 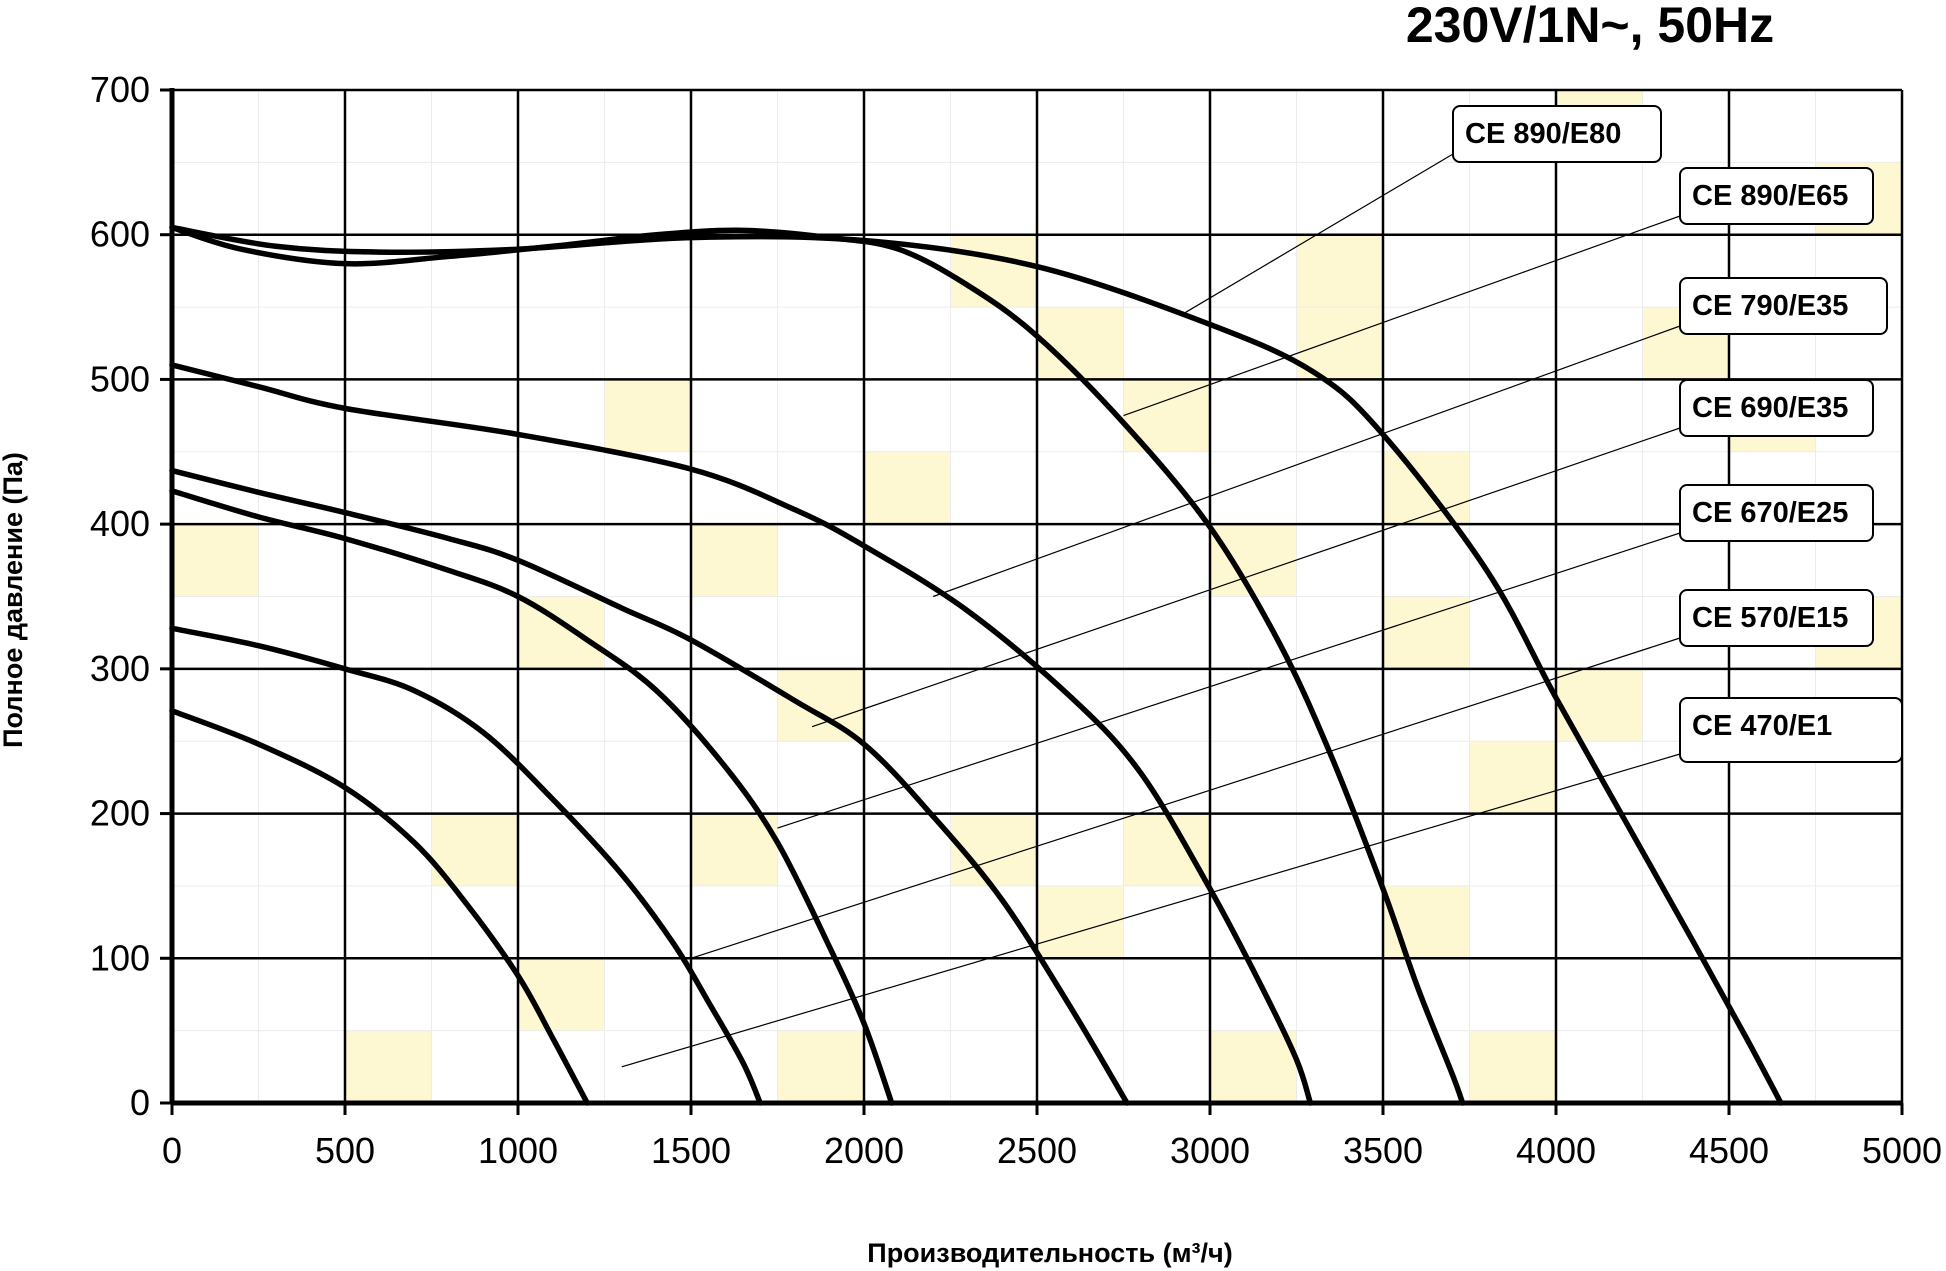 I want to click on x-tick-label: 2500, so click(x=1037, y=1150).